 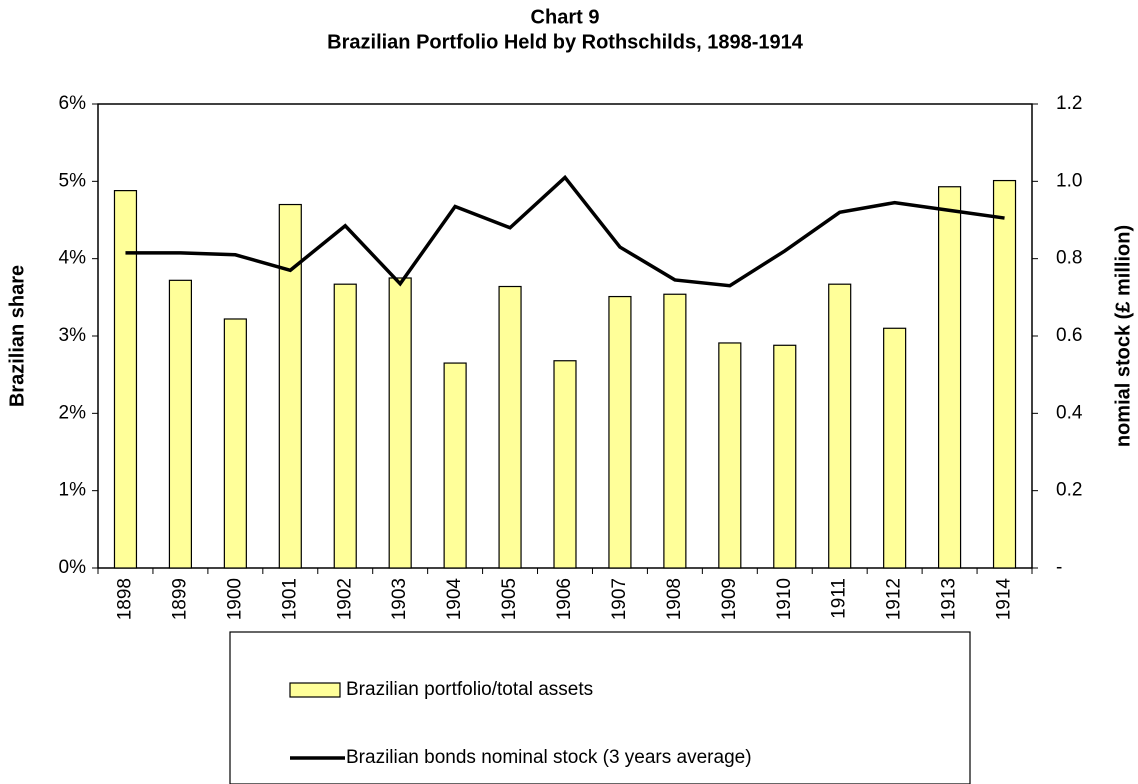 I want to click on y-tick-label: 3%, so click(x=73, y=335).